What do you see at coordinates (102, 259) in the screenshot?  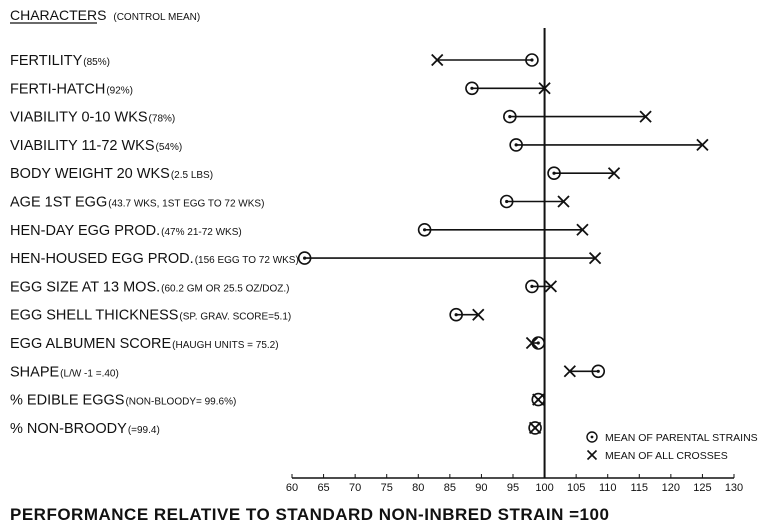 I see `row-label-name: HEN-HOUSED EGG PROD.` at bounding box center [102, 259].